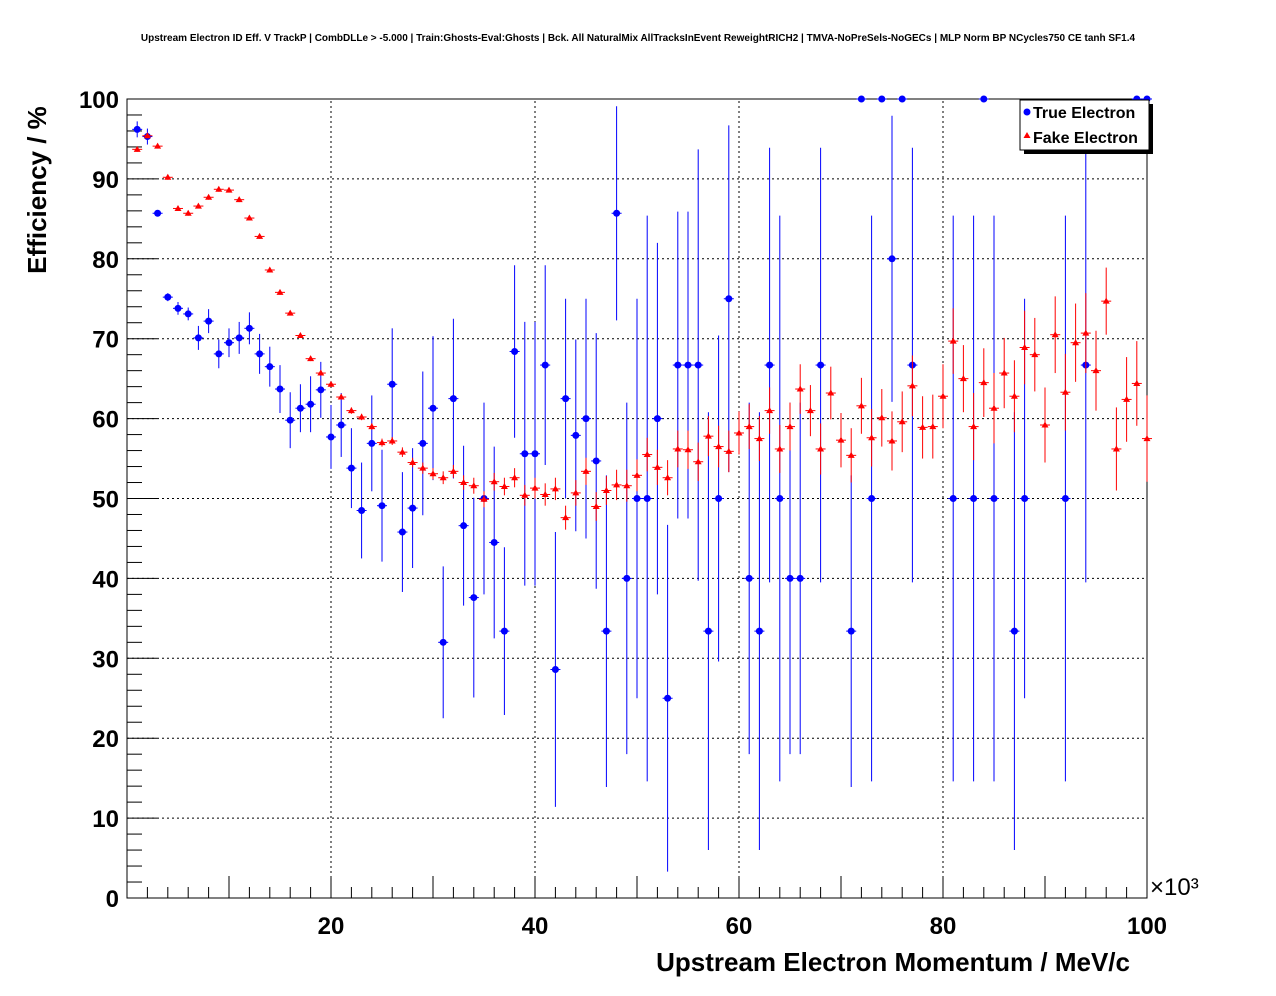  Describe the element at coordinates (105, 659) in the screenshot. I see `y-tick-label: 30` at that location.